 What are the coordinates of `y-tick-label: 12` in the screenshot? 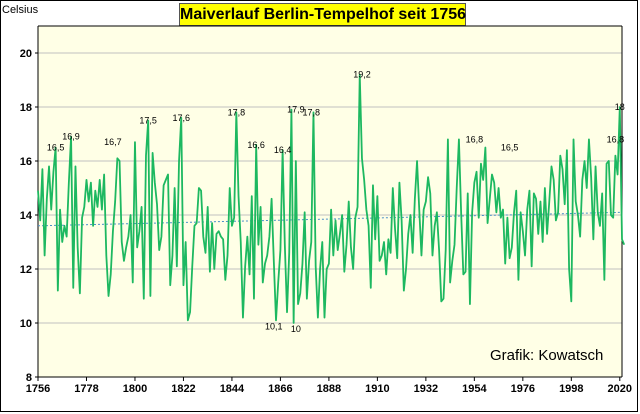 It's located at (26, 270).